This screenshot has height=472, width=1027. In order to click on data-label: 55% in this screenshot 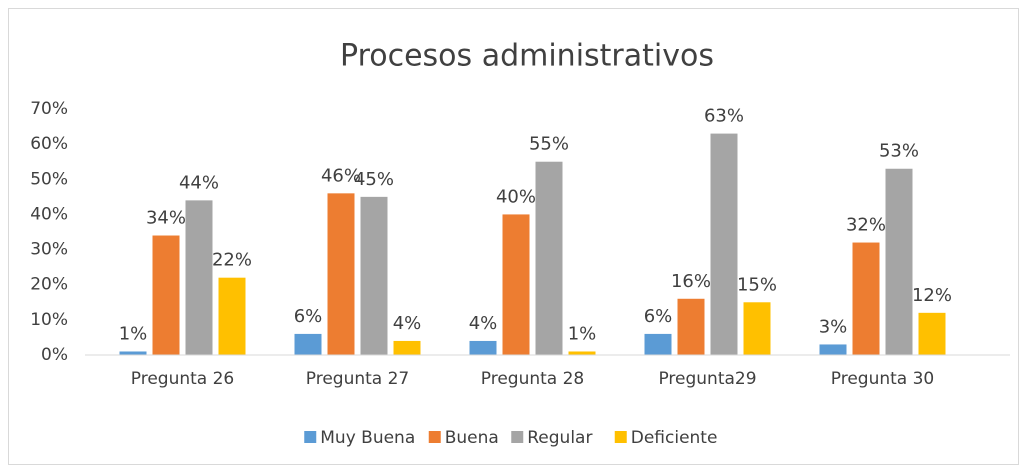, I will do `click(549, 144)`.